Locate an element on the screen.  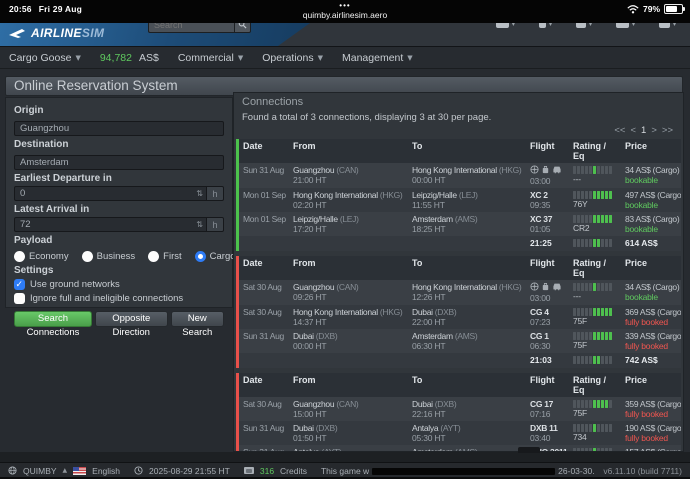
nav-menu-operations: Operations ▼ is located at coordinates (292, 58).